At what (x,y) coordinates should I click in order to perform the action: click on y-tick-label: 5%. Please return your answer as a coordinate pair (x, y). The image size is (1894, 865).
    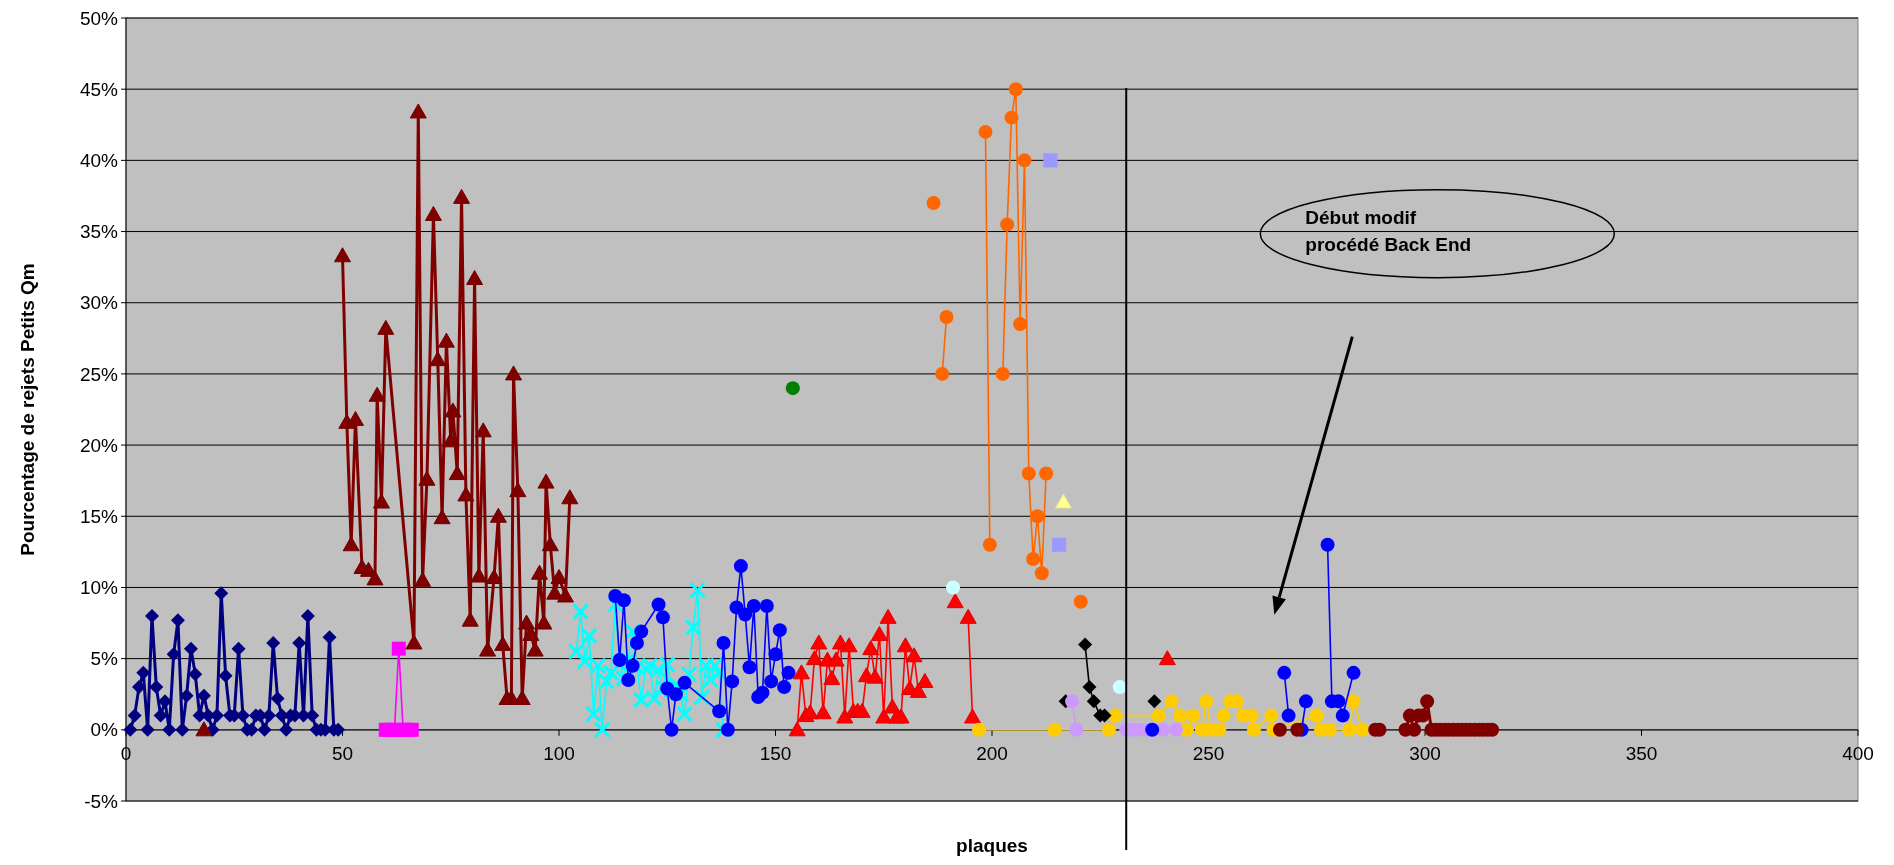
    Looking at the image, I should click on (104, 659).